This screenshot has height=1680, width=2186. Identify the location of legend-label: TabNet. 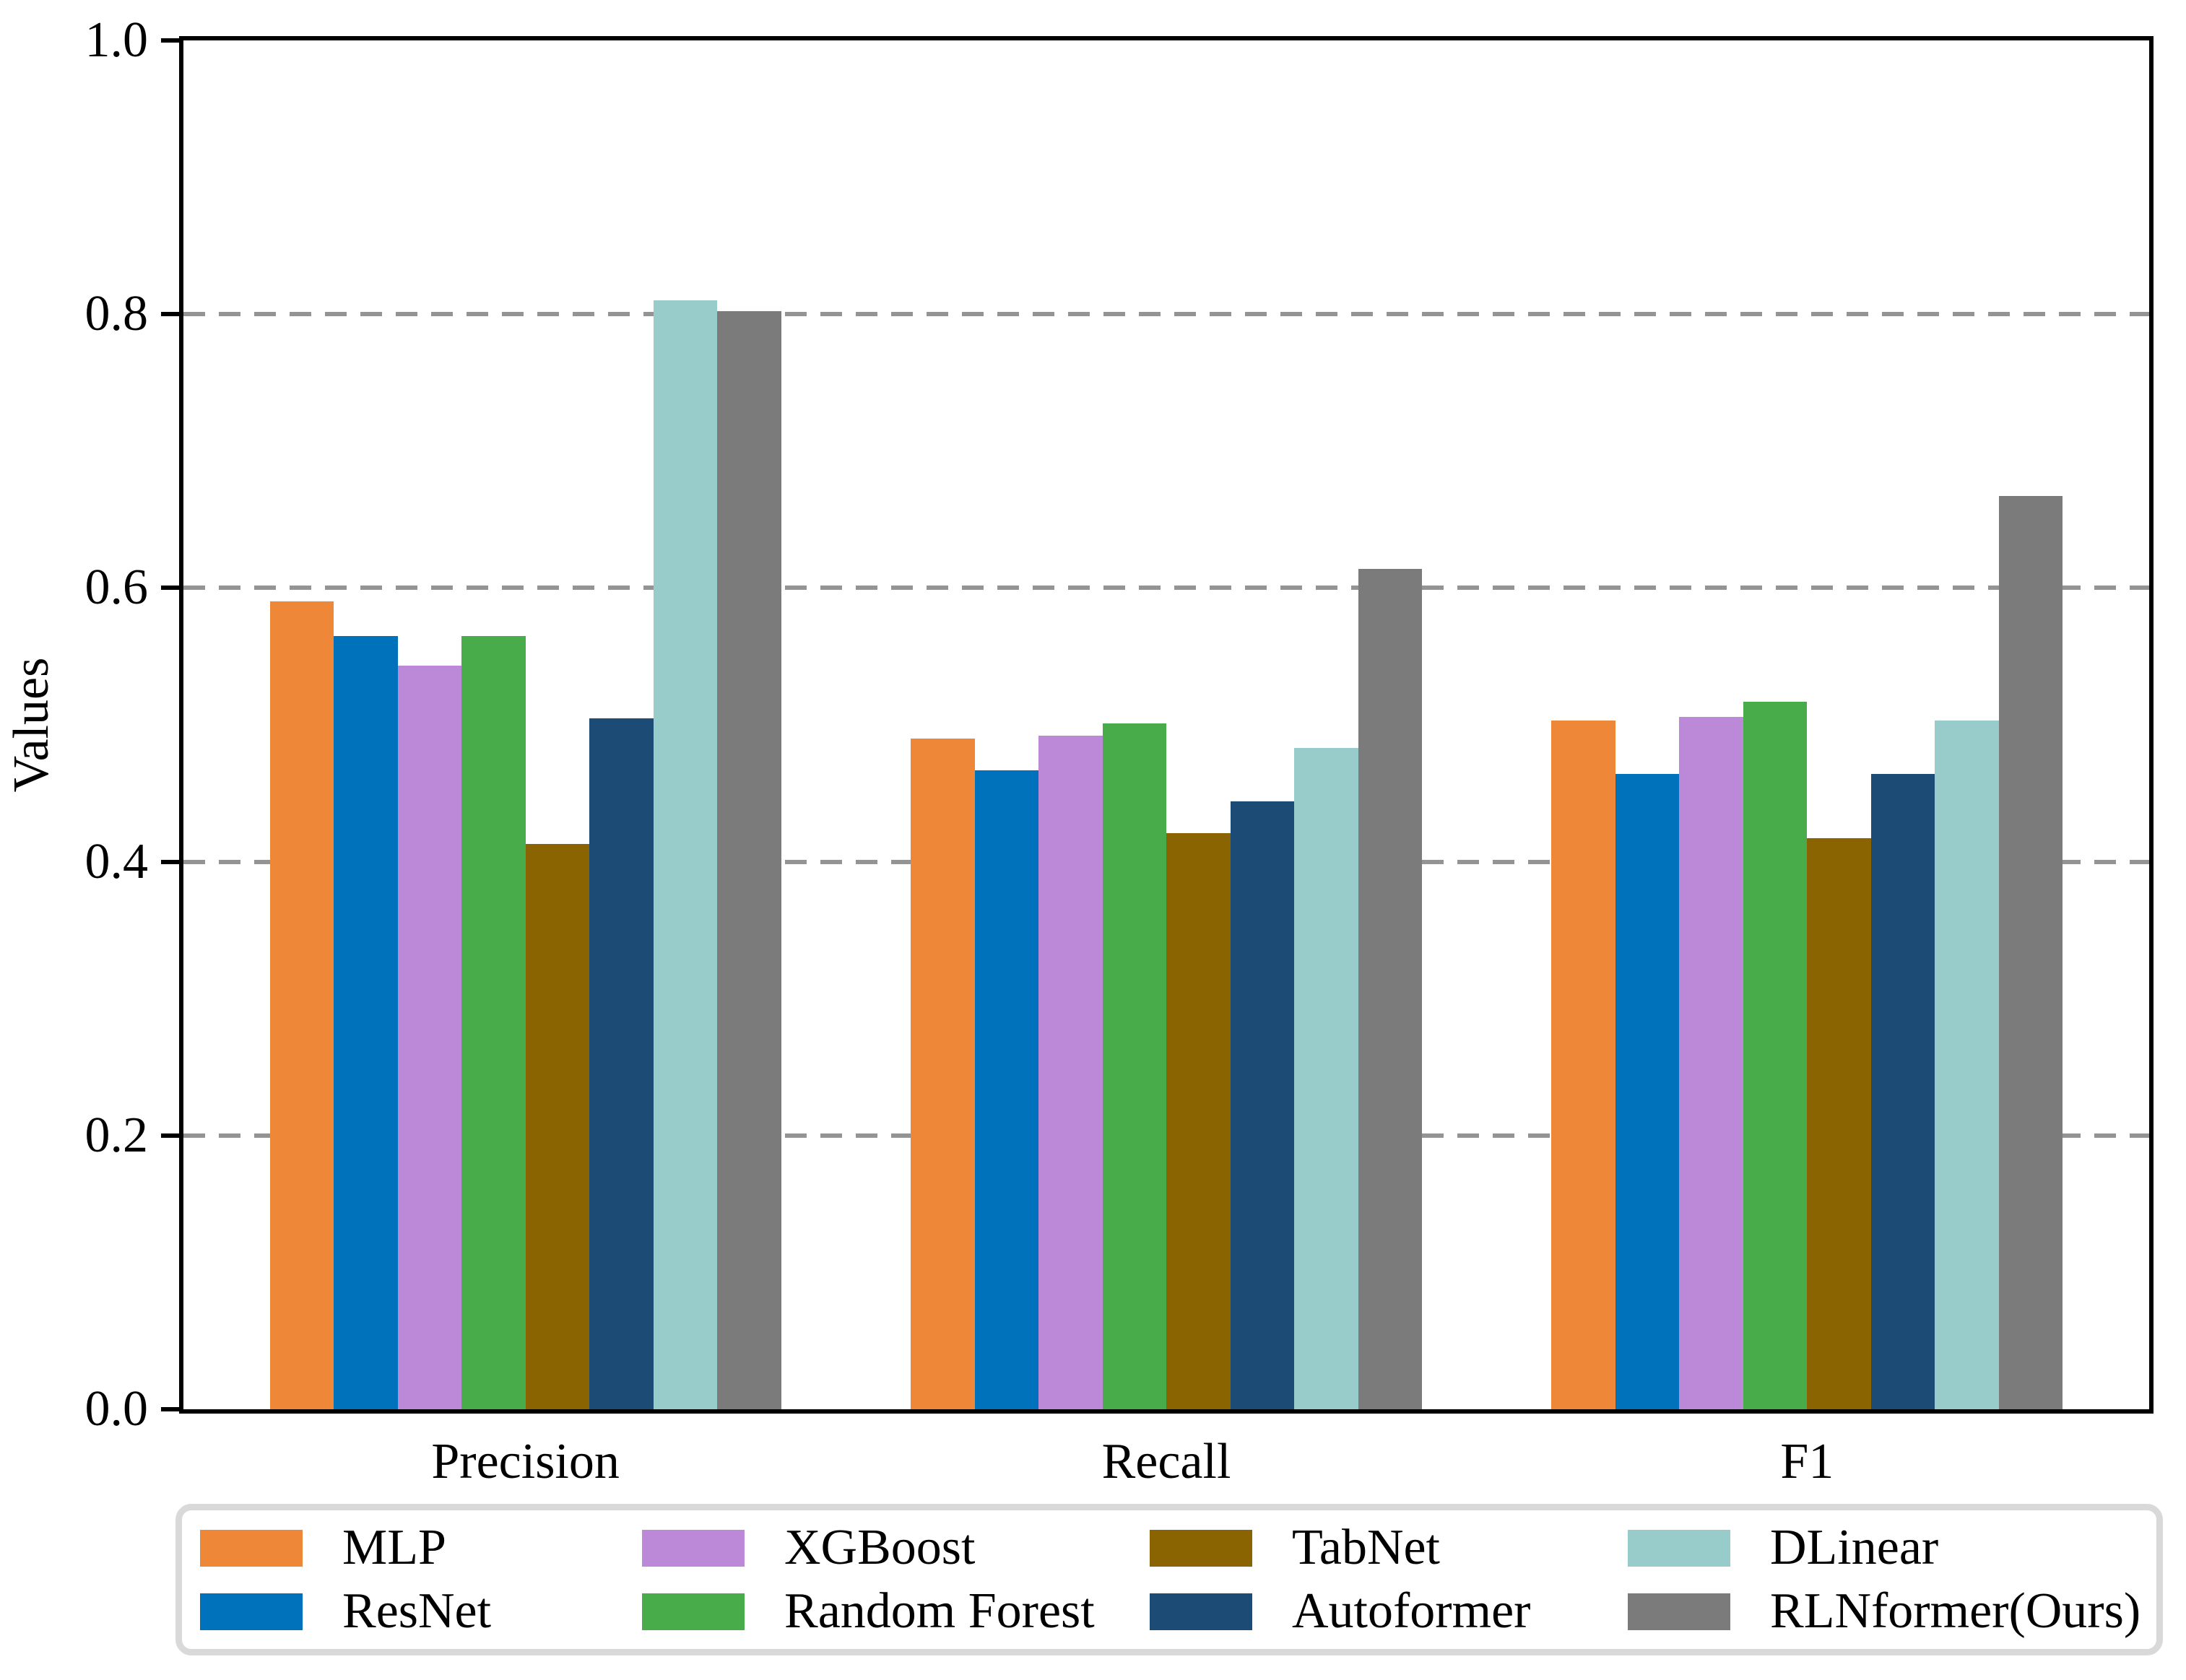
(1366, 1547).